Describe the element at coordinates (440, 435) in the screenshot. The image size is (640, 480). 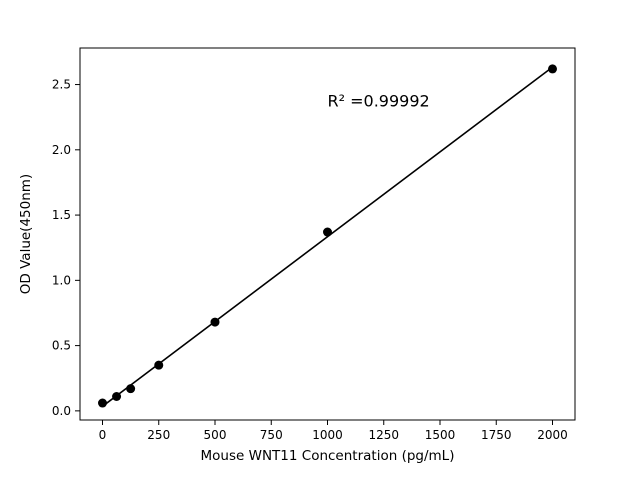
I see `x-tick-label: 1500` at that location.